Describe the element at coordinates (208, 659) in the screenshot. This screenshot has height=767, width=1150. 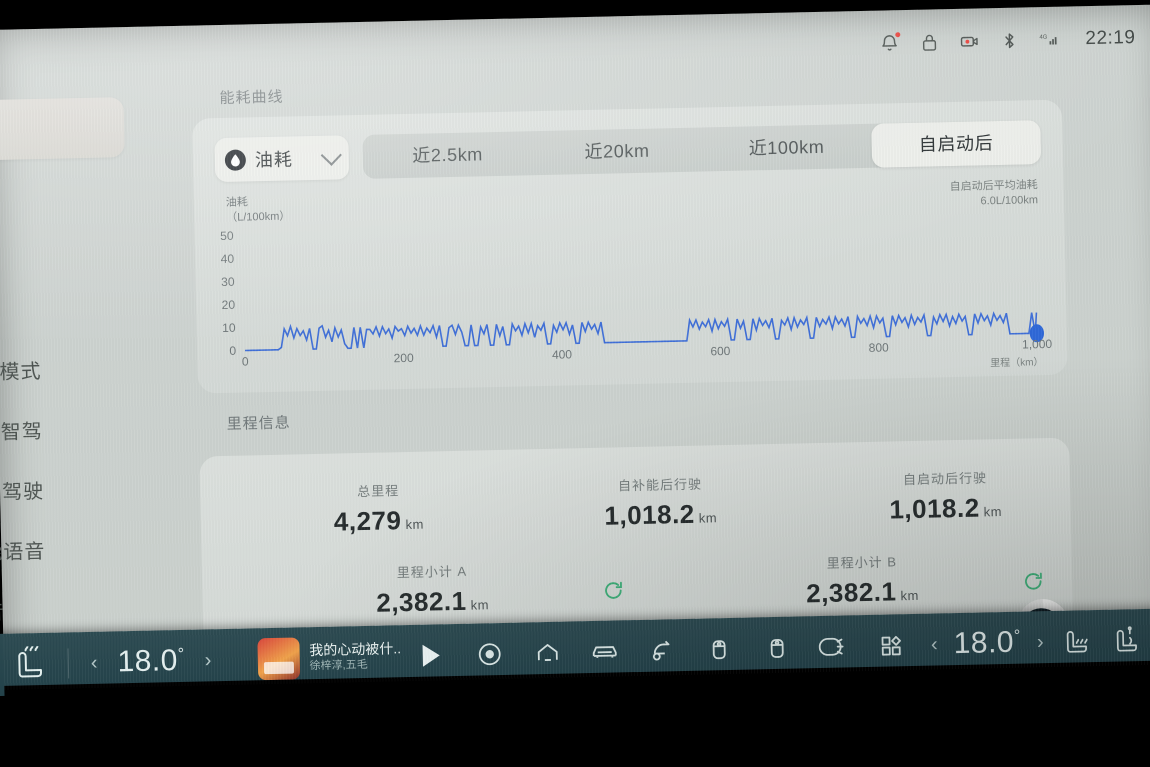
I see `temp-increase-left-button: ›` at that location.